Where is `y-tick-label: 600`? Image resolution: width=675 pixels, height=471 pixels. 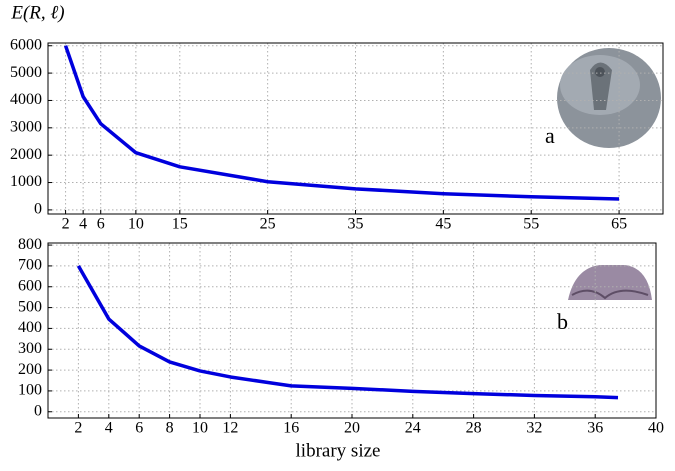
y-tick-label: 600 is located at coordinates (30, 285).